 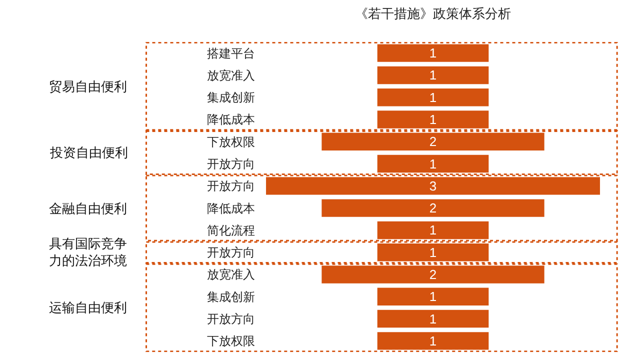 I want to click on text: 具有国际竞争力的法治环境, so click(x=88, y=252).